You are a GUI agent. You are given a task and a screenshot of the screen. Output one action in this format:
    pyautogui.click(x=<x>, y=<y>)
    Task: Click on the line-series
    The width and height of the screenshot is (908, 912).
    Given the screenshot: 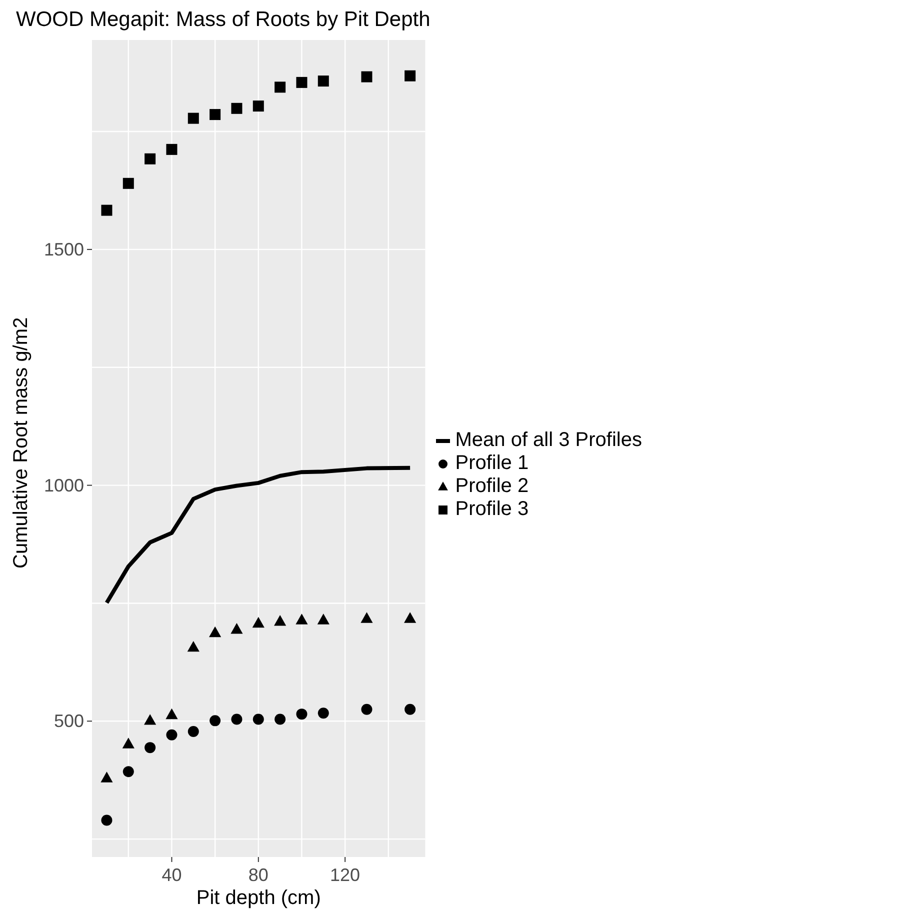 What is the action you would take?
    pyautogui.click(x=258, y=535)
    